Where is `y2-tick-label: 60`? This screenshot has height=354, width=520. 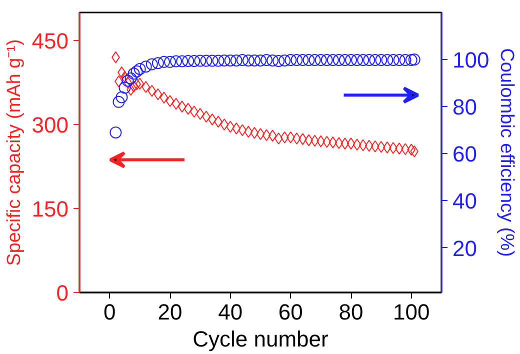 y2-tick-label: 60 is located at coordinates (464, 154).